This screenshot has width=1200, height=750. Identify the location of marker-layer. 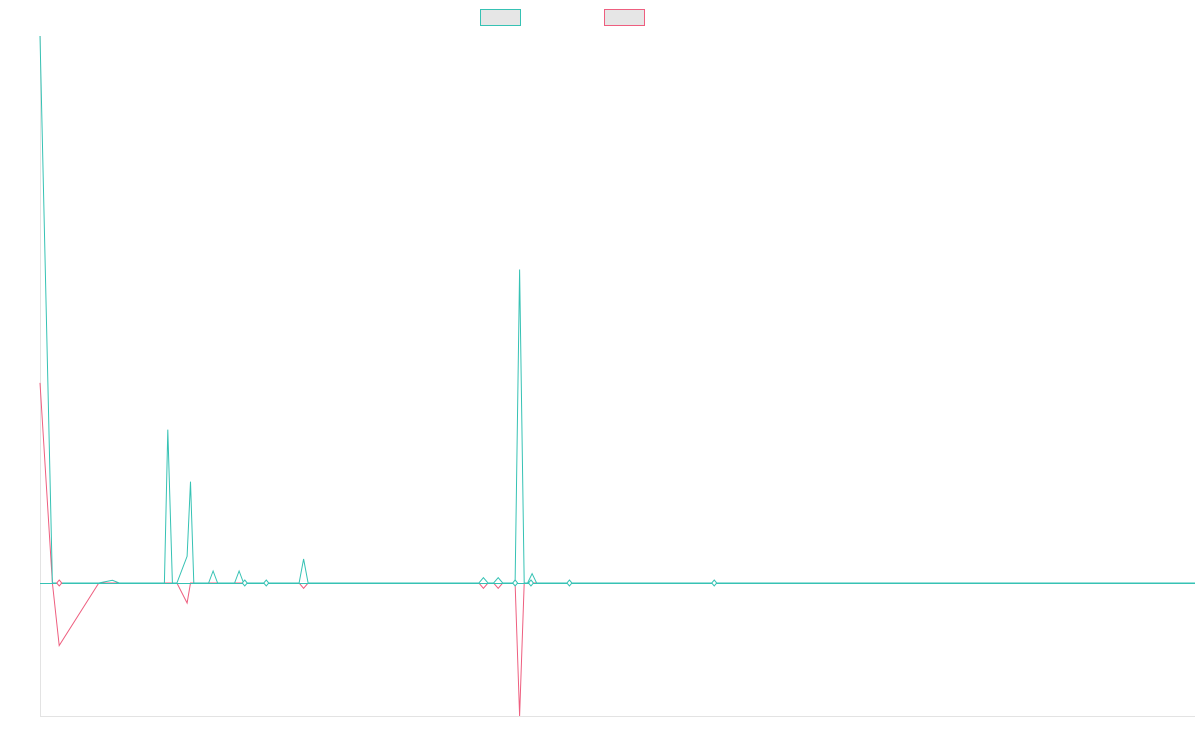
(387, 583).